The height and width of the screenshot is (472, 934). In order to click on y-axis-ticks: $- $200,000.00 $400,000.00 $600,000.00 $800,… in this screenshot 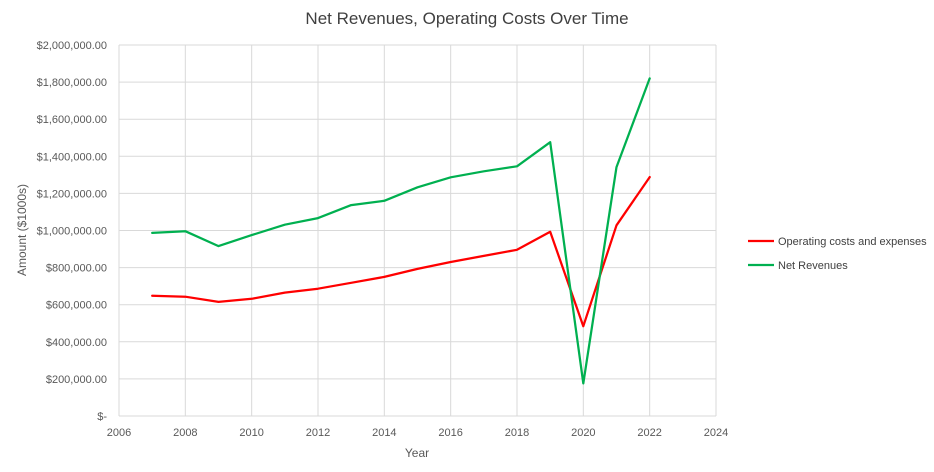, I will do `click(72, 231)`.